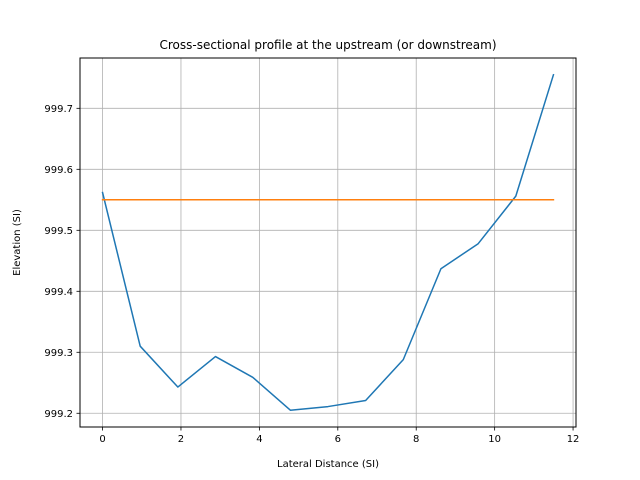  Describe the element at coordinates (494, 439) in the screenshot. I see `x-tick-label: 10` at that location.